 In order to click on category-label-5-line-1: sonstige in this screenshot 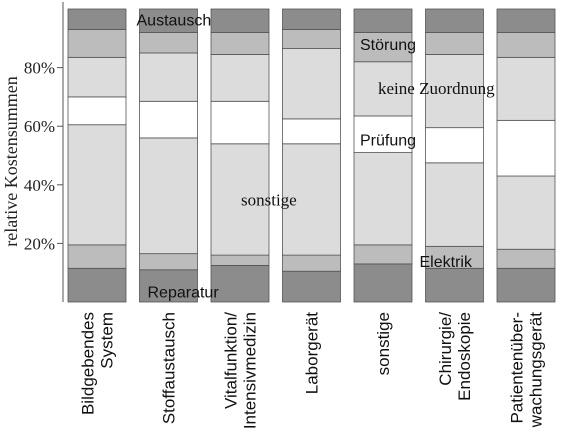, I will do `click(383, 343)`.